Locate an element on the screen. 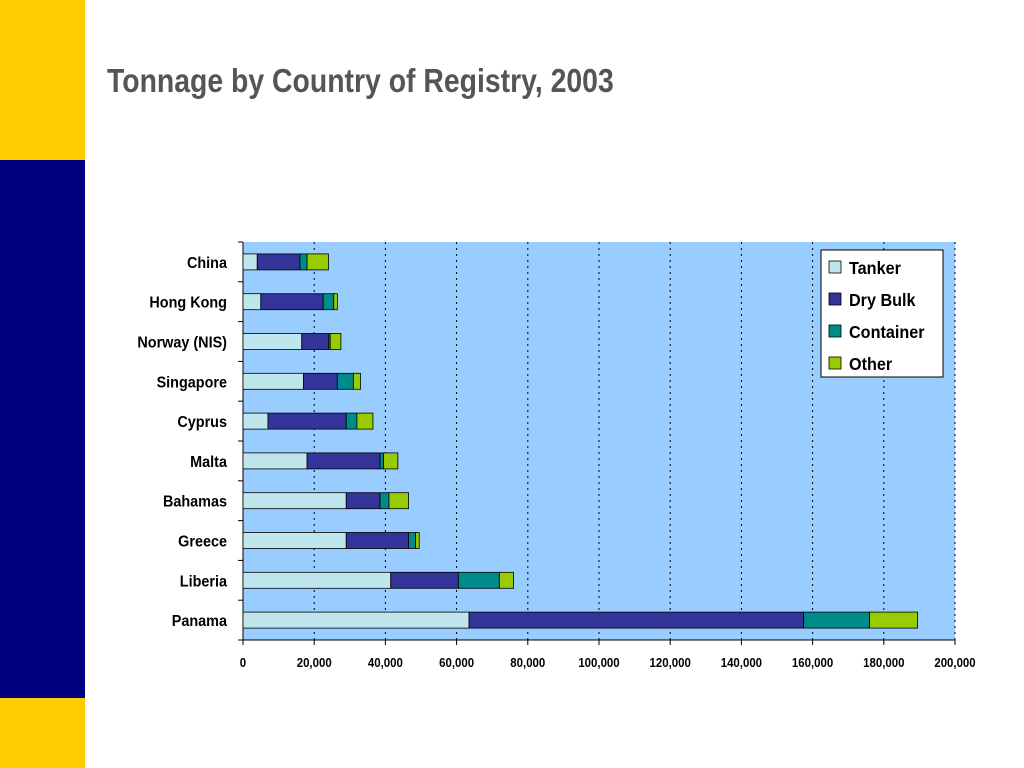  x-tick-label: 40,000 is located at coordinates (385, 662).